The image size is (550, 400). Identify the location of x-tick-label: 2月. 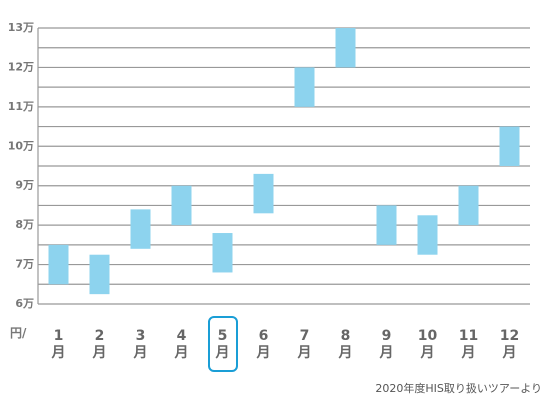
(99, 344).